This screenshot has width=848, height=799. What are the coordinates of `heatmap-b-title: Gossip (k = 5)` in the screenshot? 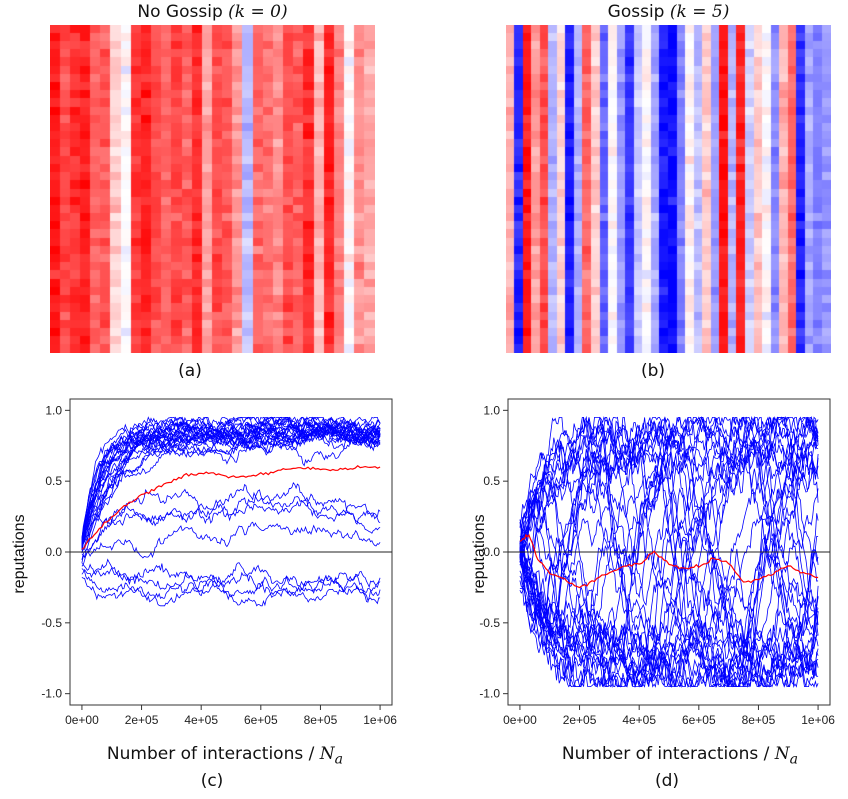 It's located at (668, 12).